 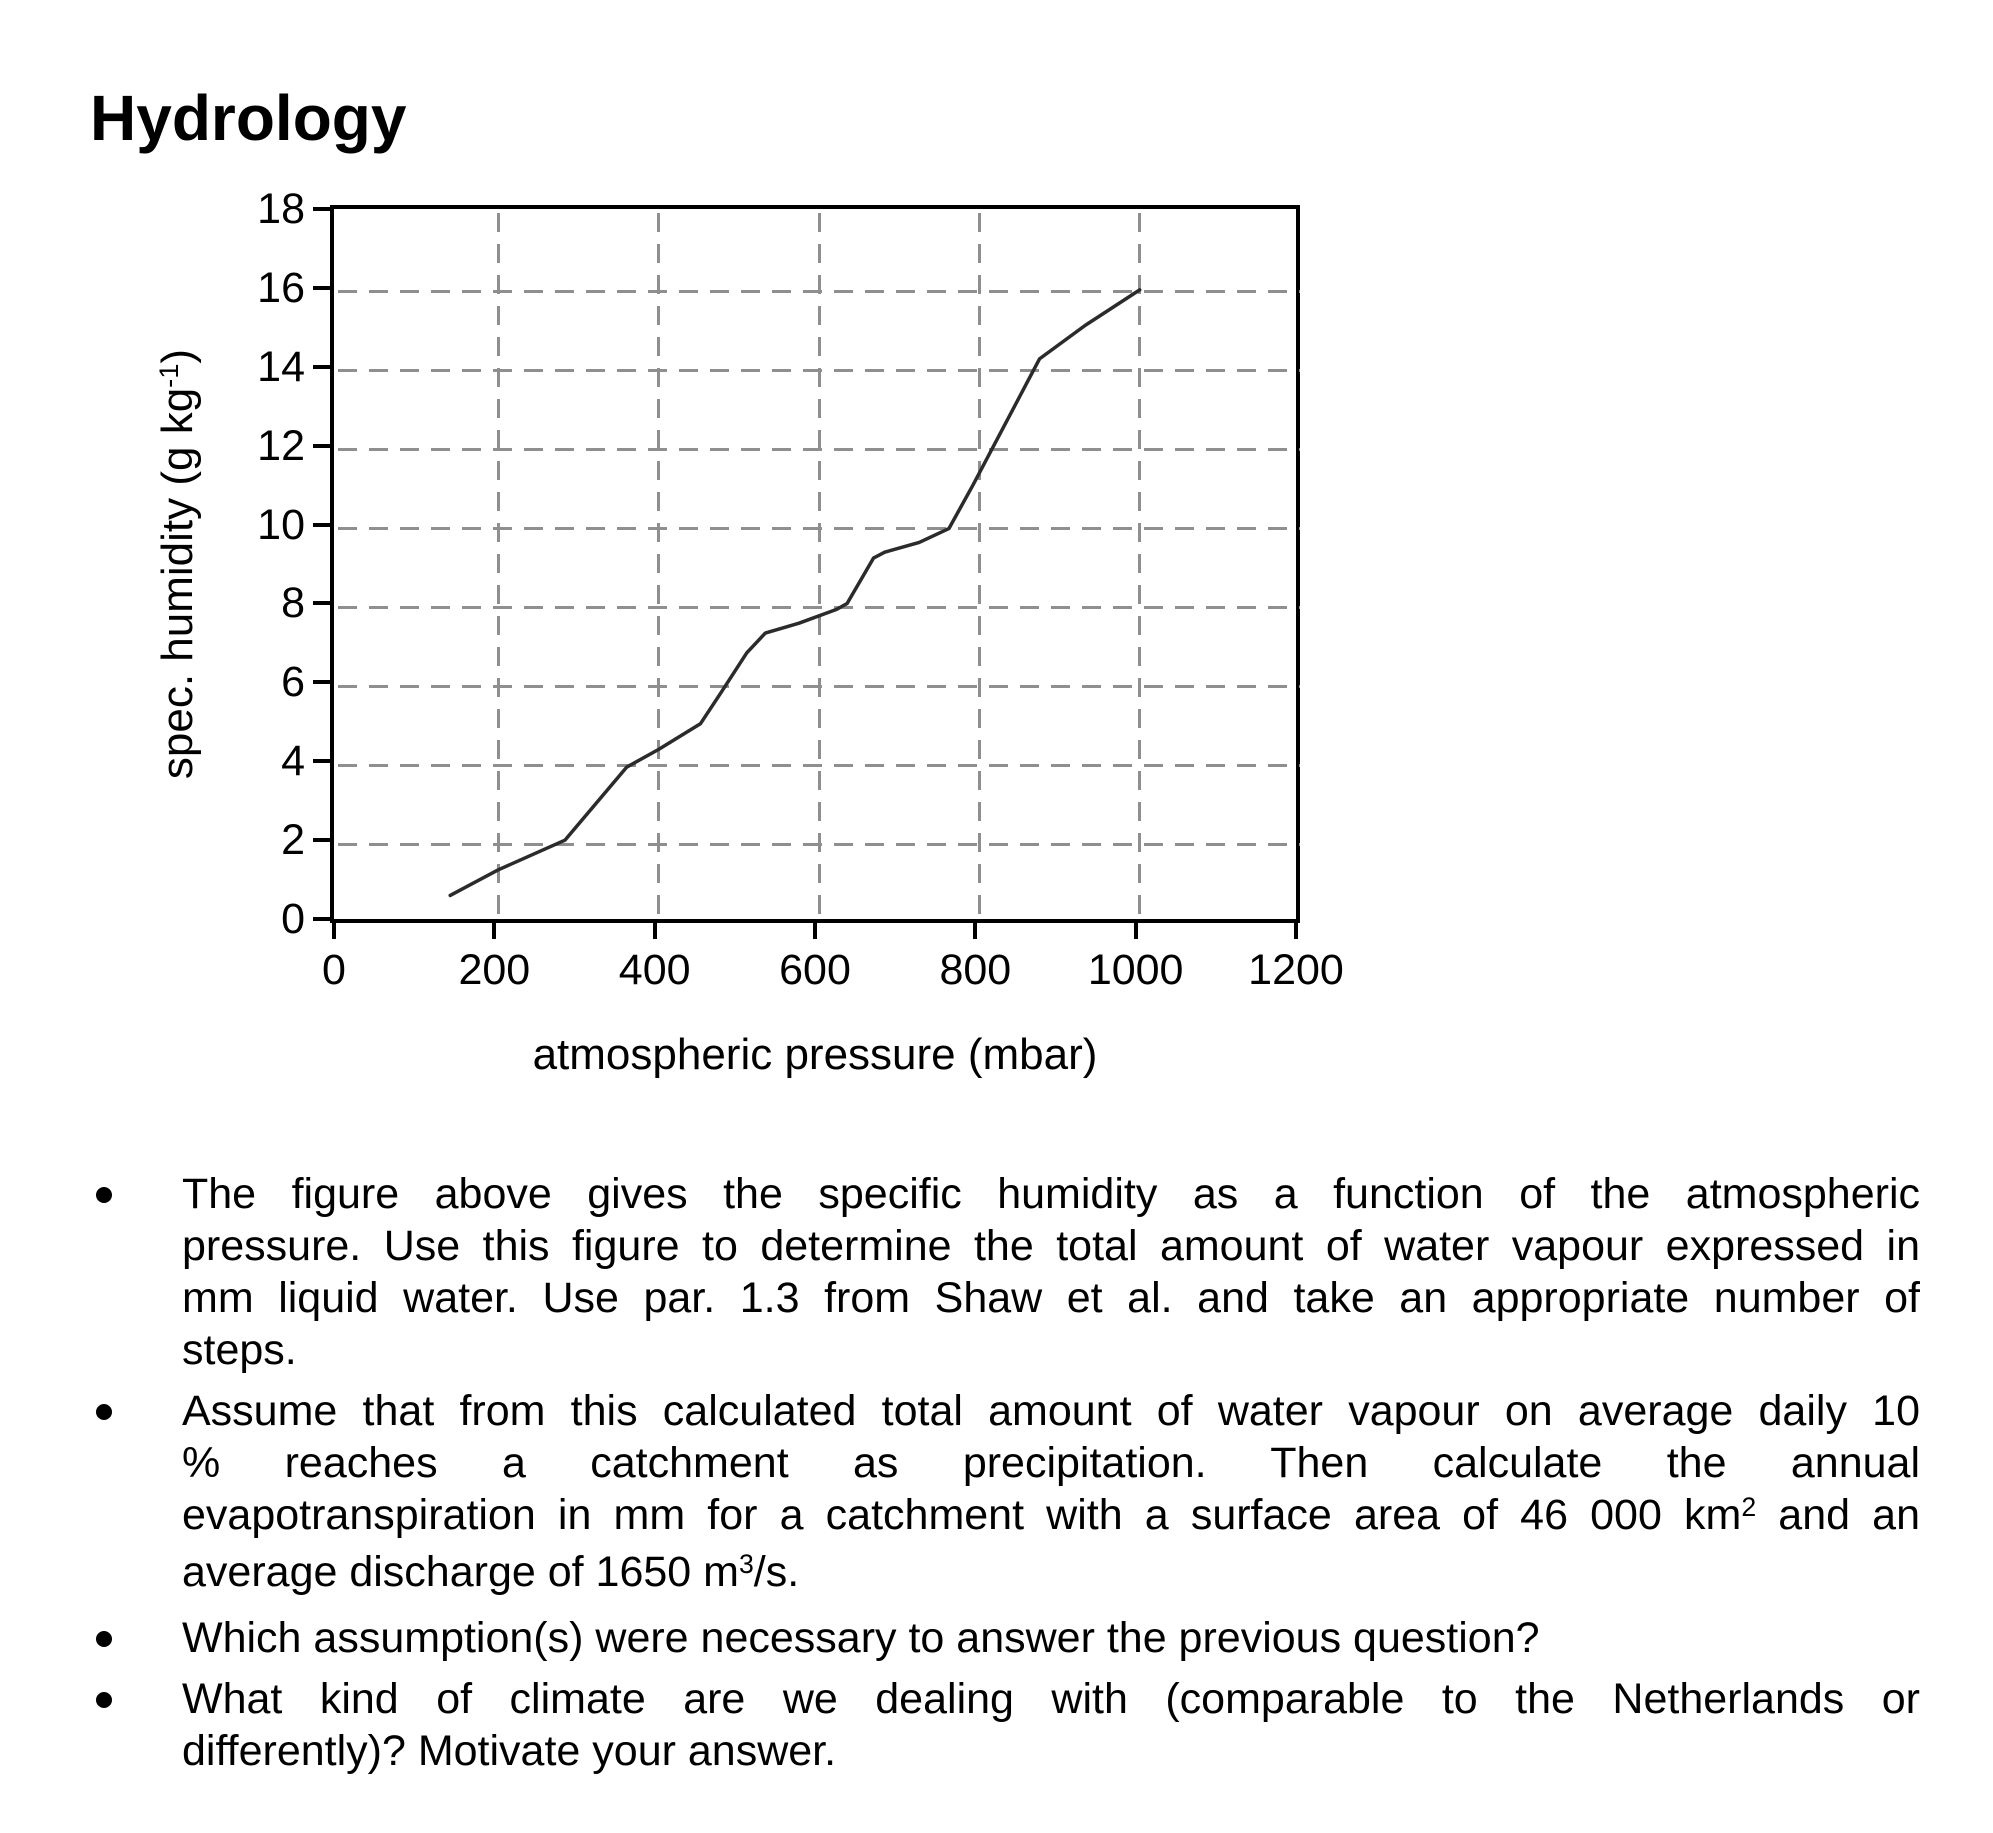 I want to click on x-tick-label: 1200, so click(x=1296, y=970).